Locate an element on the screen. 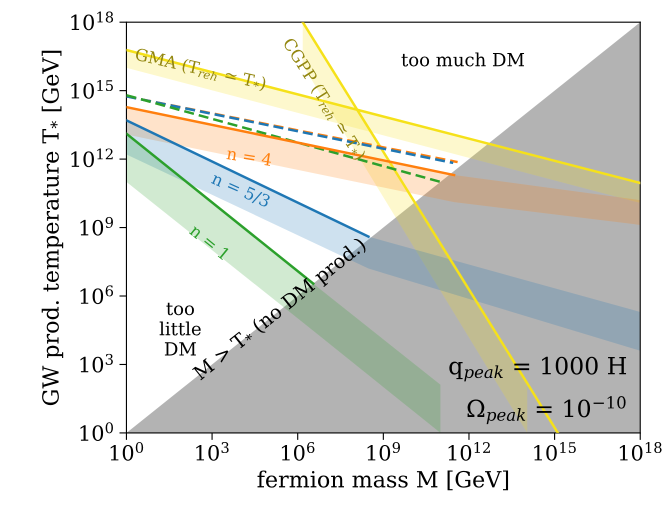 The height and width of the screenshot is (516, 669). x-axis-title: fermion mass M [GeV] is located at coordinates (383, 480).